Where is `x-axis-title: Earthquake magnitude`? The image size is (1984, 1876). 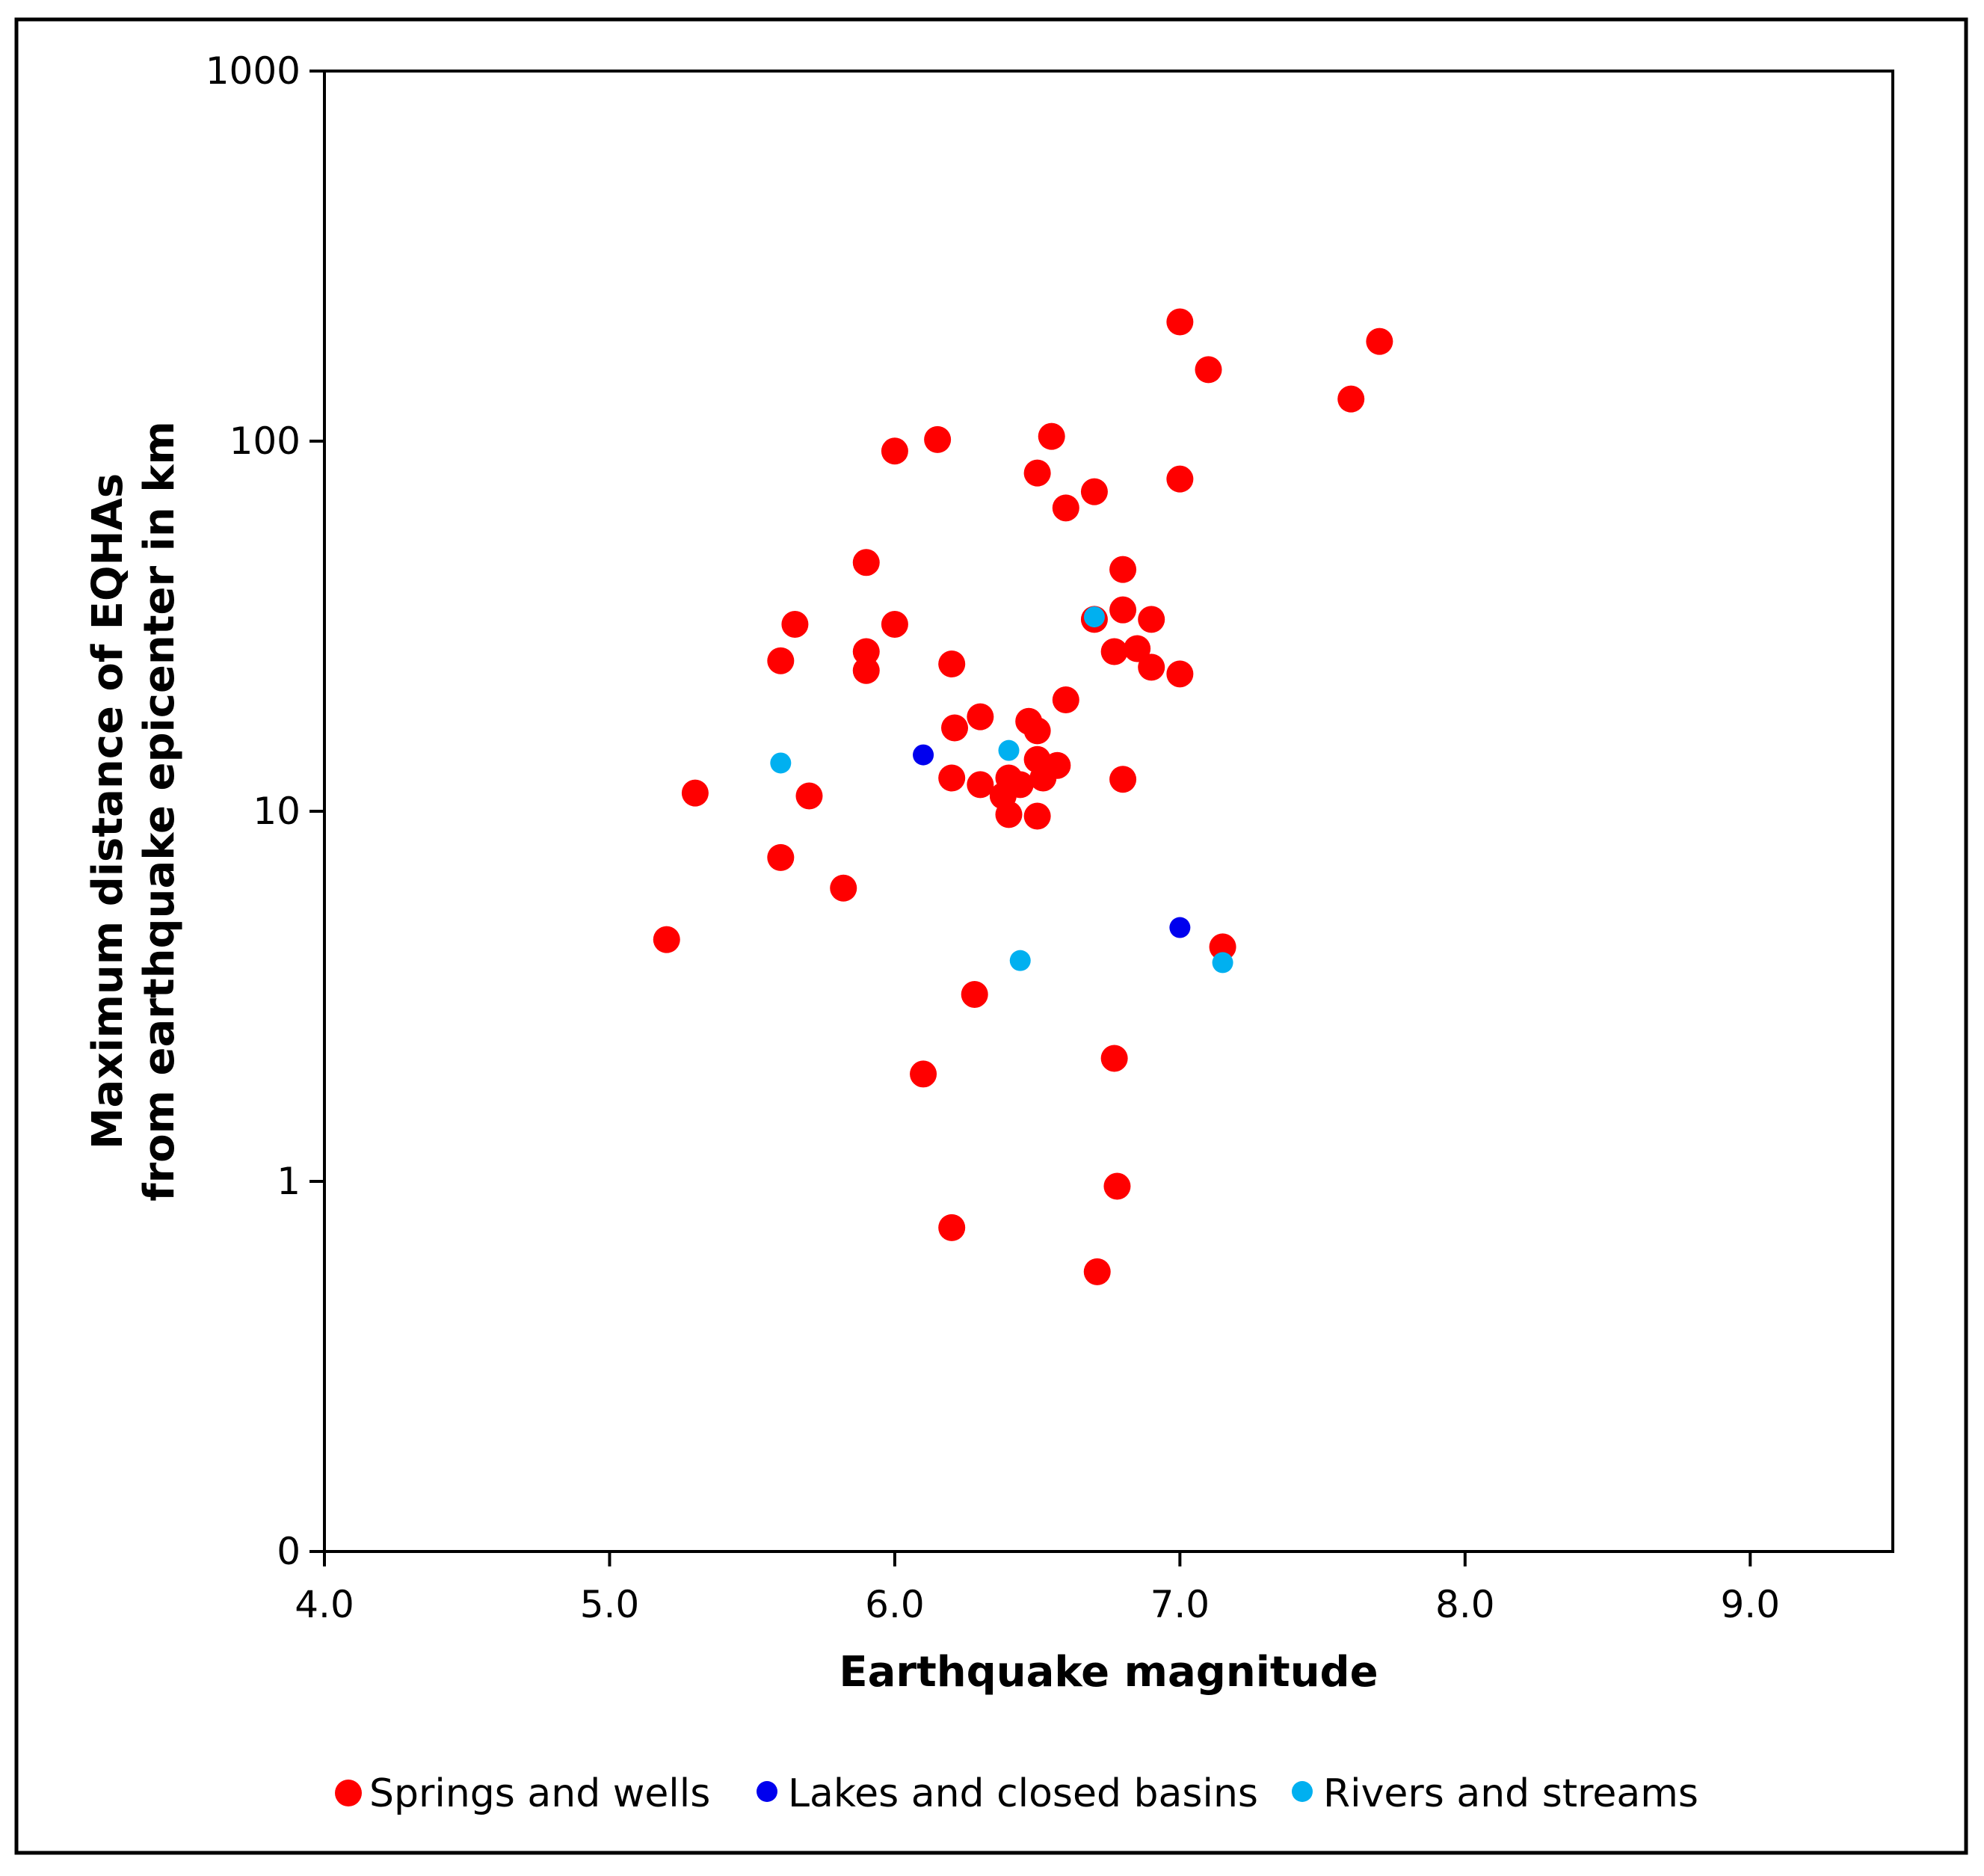 x-axis-title: Earthquake magnitude is located at coordinates (1108, 1673).